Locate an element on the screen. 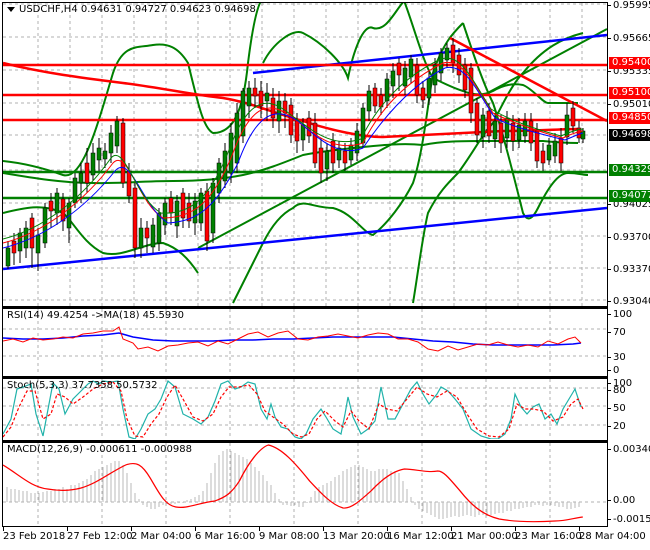 The image size is (650, 550). macd-tick: 0.00 is located at coordinates (621, 500).